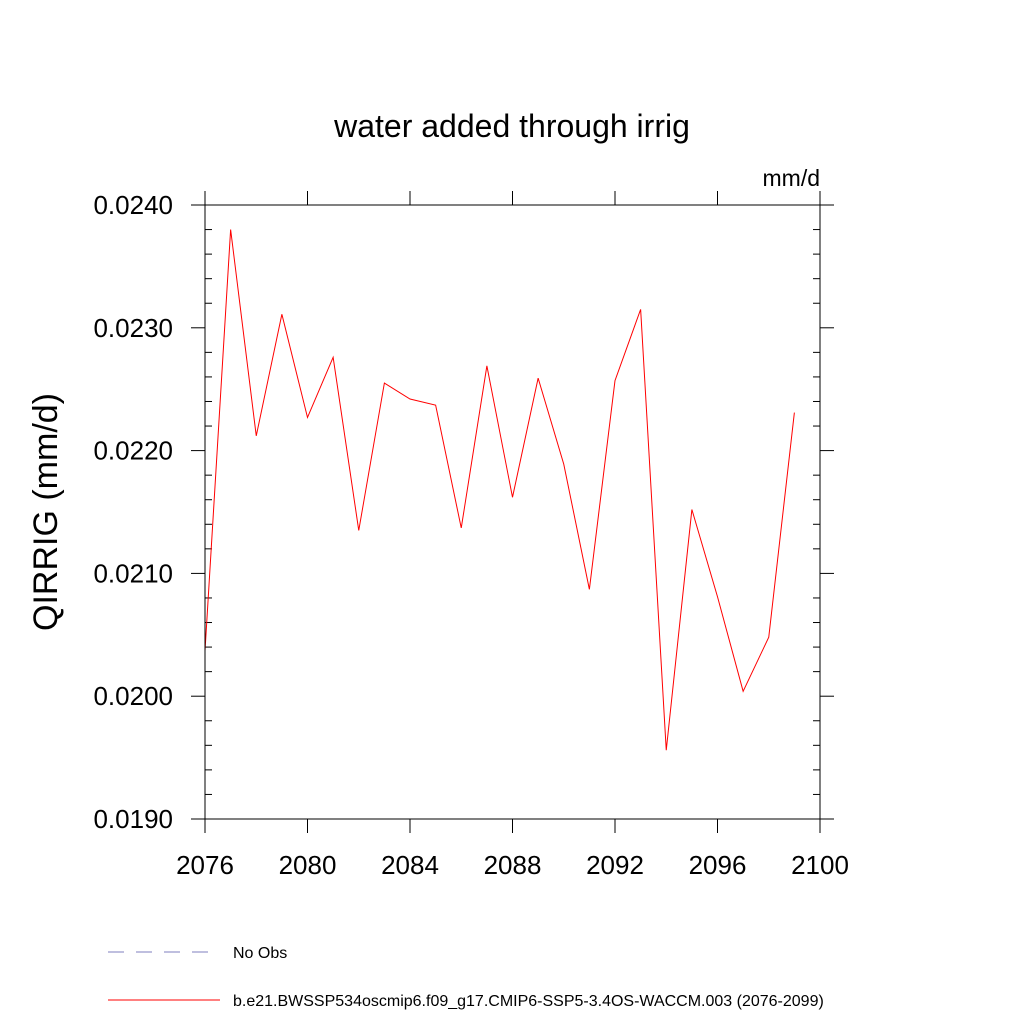 This screenshot has width=1024, height=1024. I want to click on units-label: mm/d, so click(792, 178).